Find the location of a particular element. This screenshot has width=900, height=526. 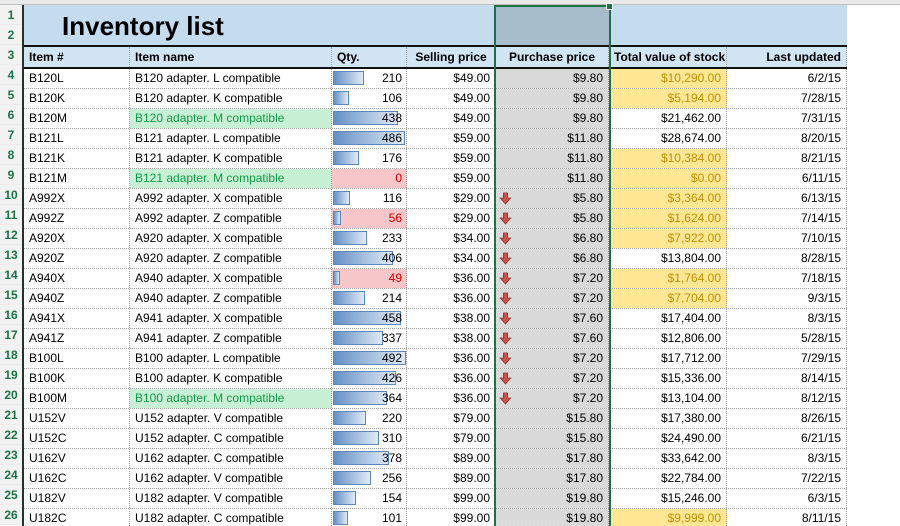

cell-qty: 233 is located at coordinates (369, 238).